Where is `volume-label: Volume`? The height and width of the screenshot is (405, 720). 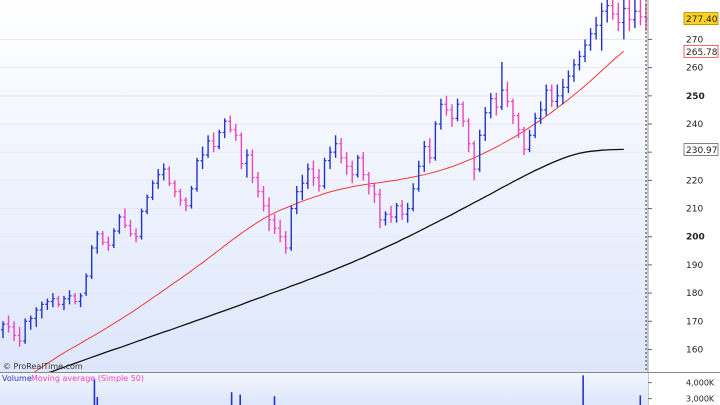
volume-label: Volume is located at coordinates (17, 378).